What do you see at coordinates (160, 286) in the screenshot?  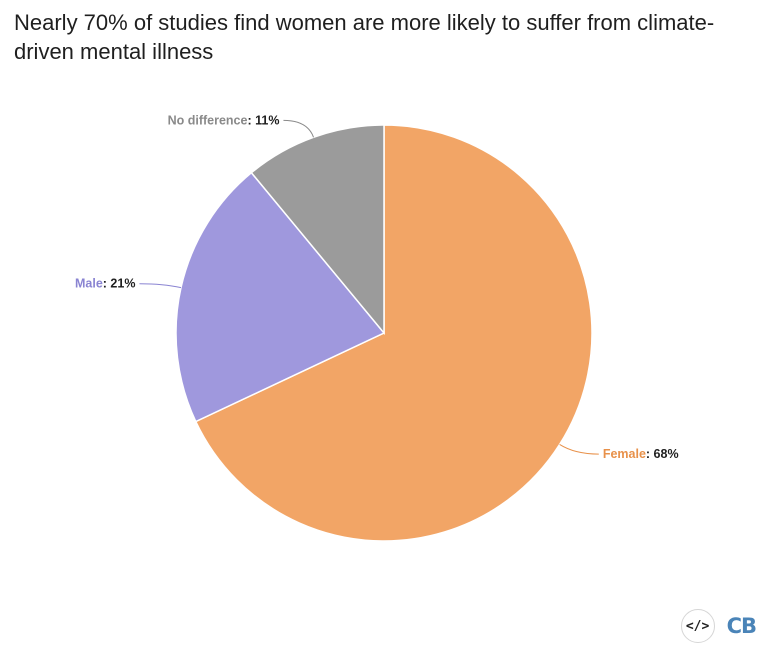 I see `leader-line-male` at bounding box center [160, 286].